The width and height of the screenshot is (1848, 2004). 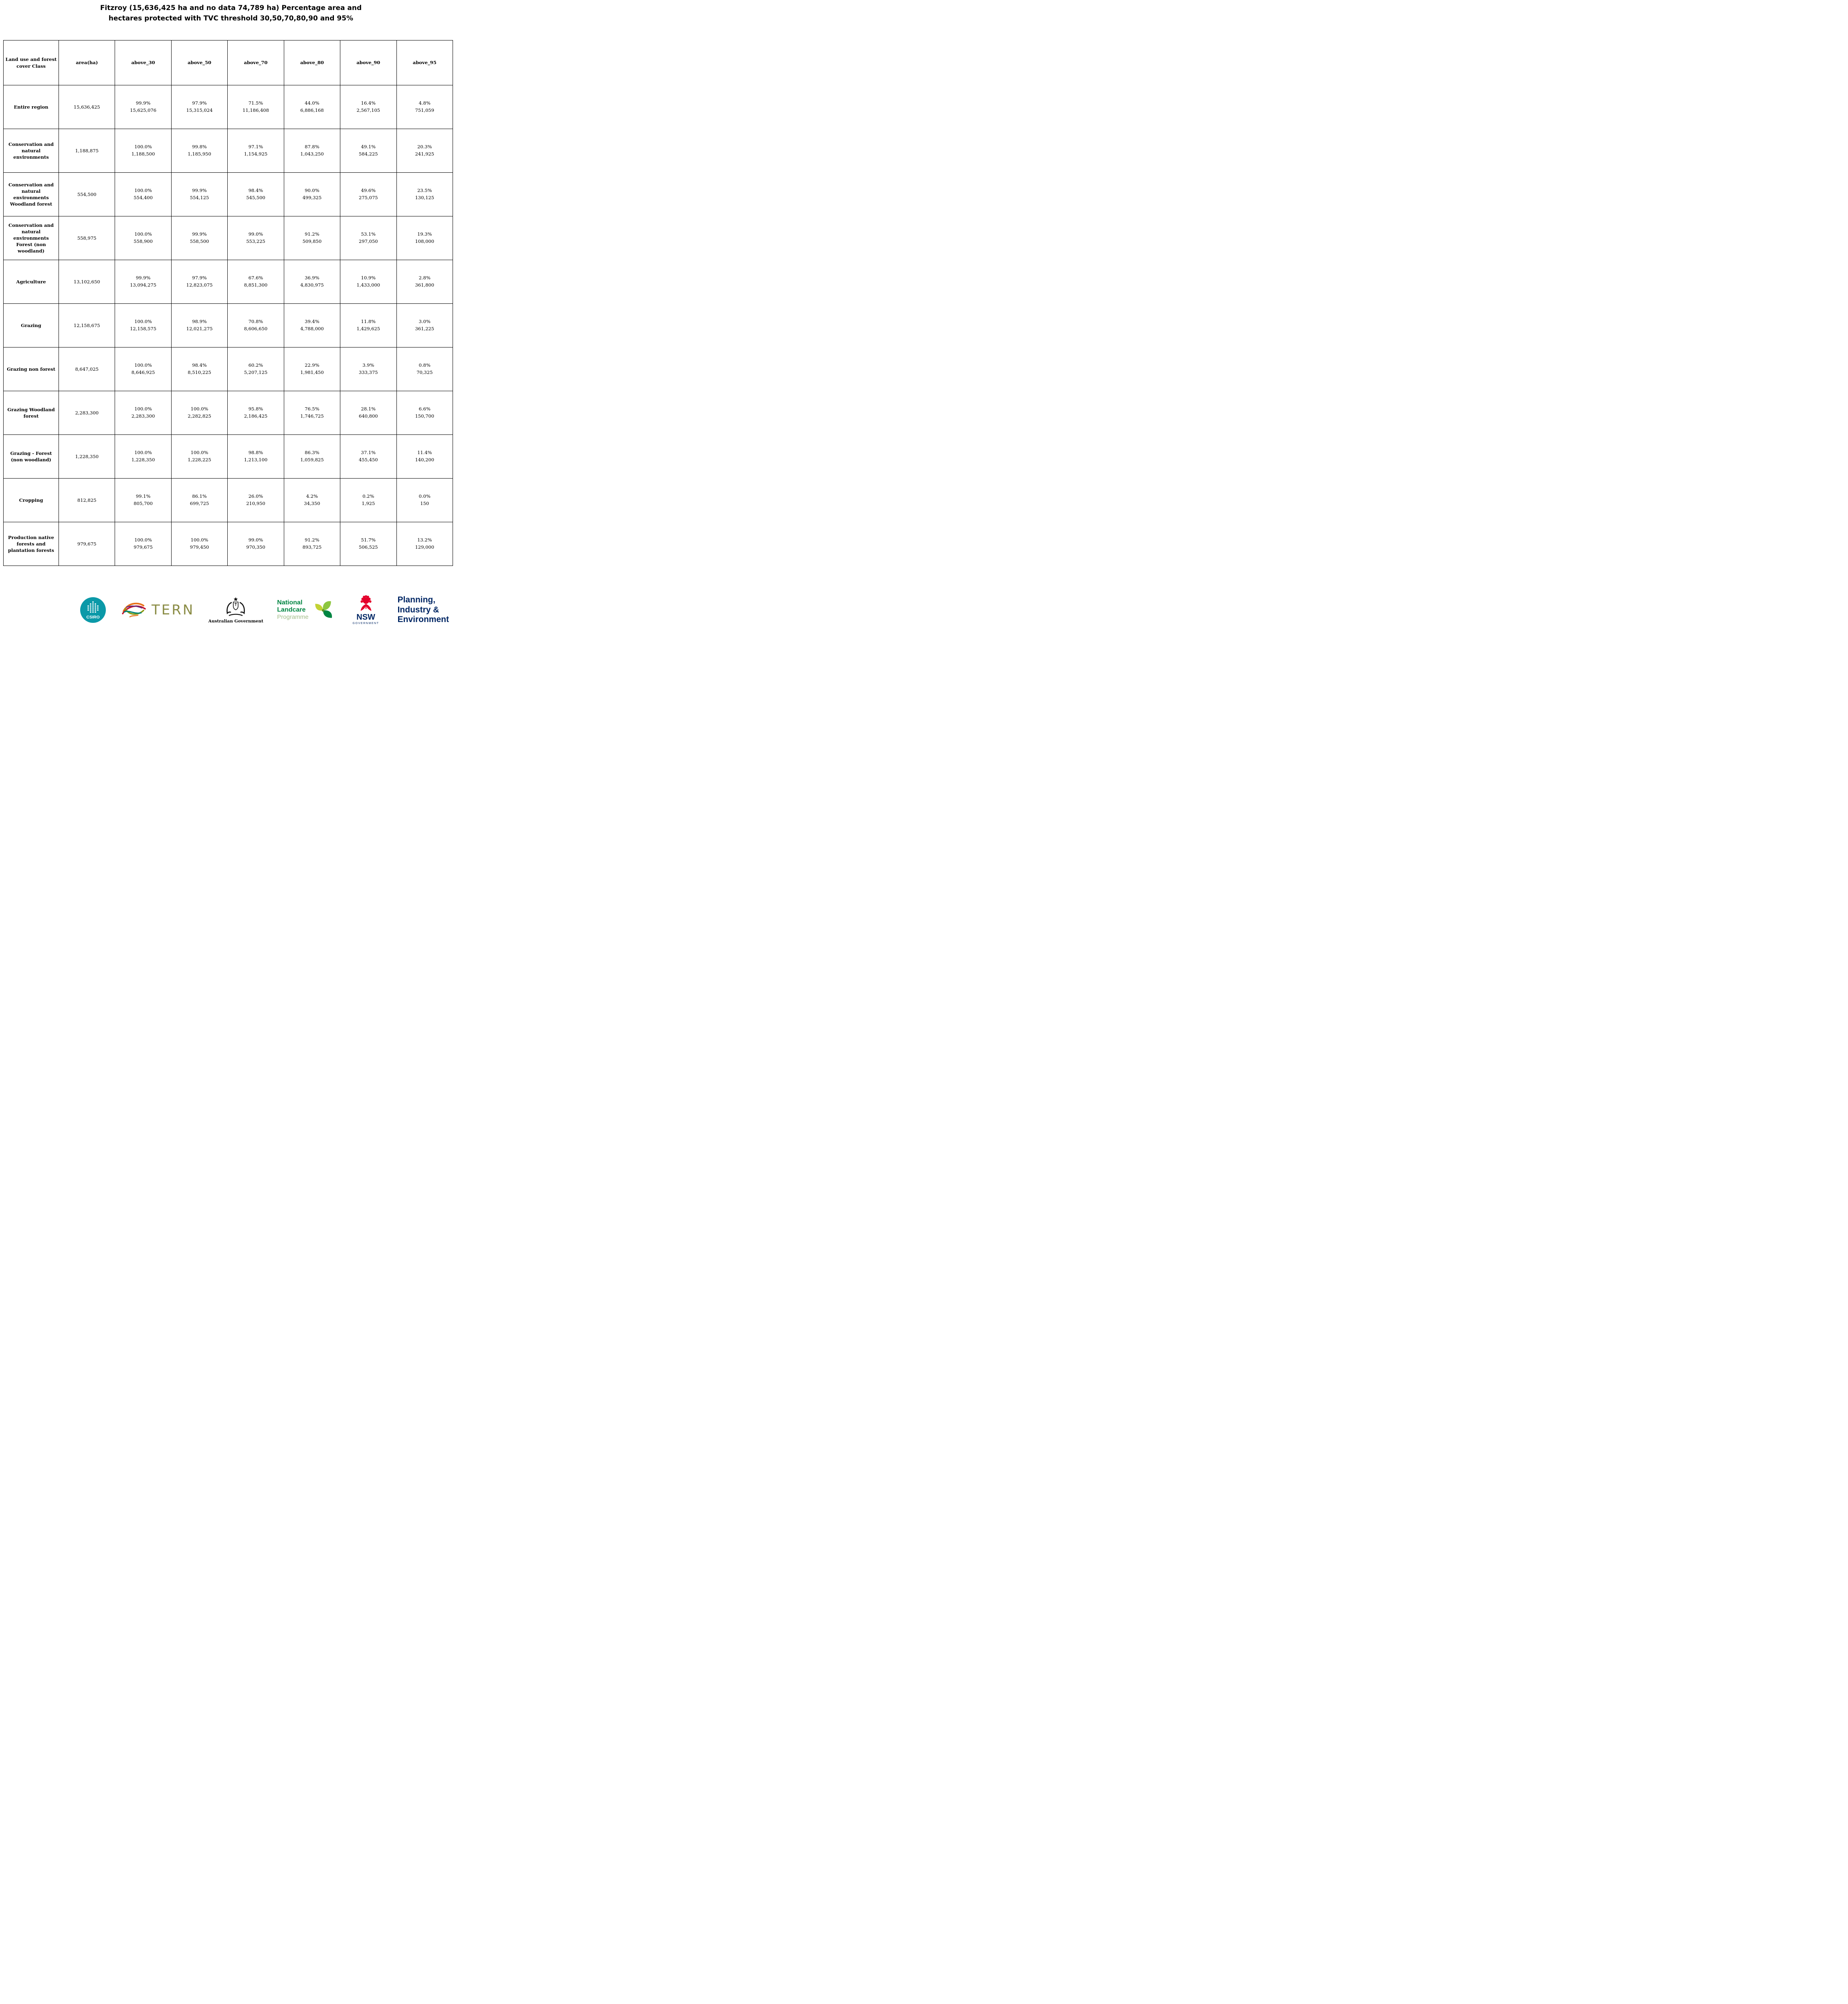 What do you see at coordinates (312, 322) in the screenshot?
I see `percent-value: 39.4%` at bounding box center [312, 322].